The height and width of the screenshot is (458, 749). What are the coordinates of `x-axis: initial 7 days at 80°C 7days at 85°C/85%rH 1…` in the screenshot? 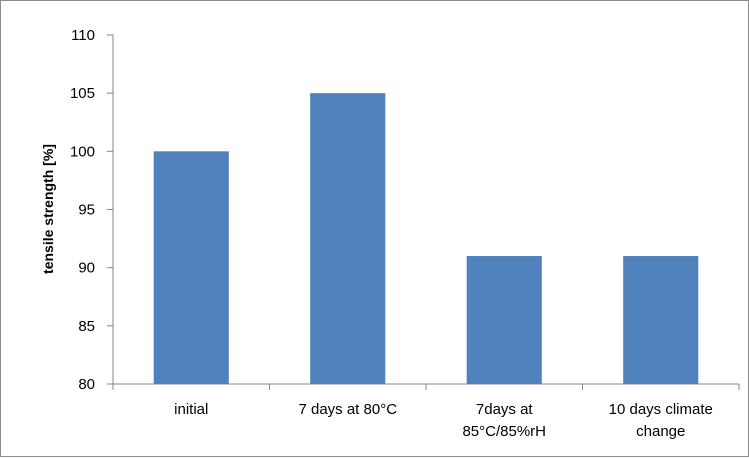 It's located at (426, 411).